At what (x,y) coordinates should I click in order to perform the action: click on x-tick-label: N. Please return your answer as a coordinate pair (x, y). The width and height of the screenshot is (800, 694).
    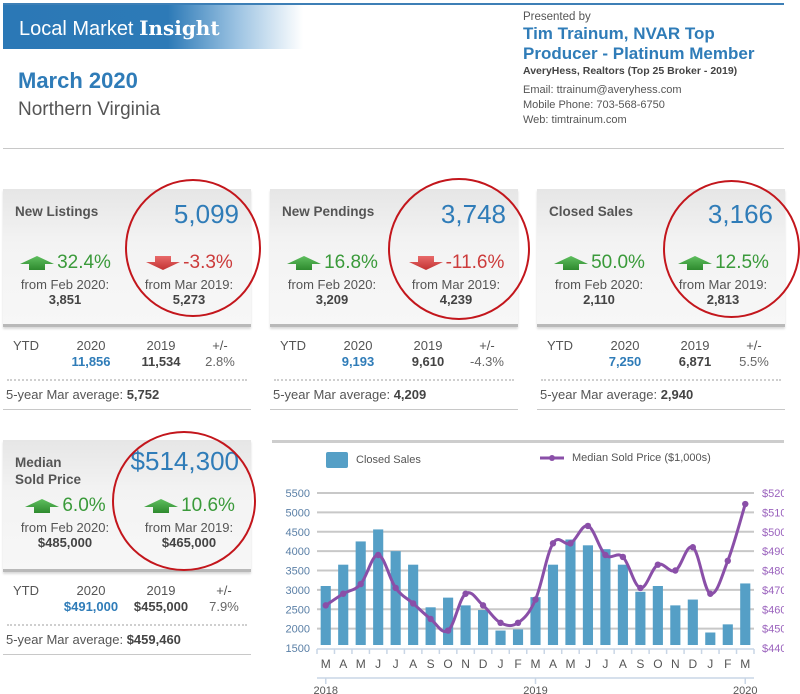
    Looking at the image, I should click on (465, 664).